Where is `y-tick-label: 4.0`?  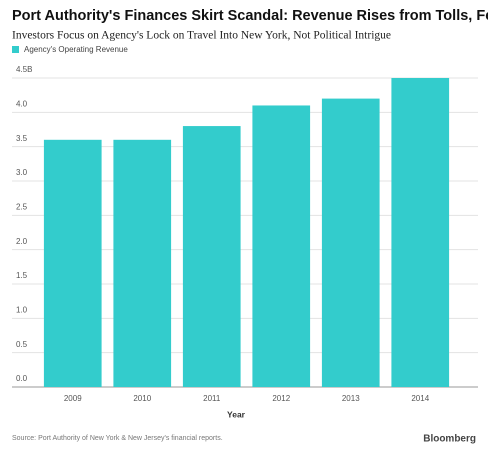
y-tick-label: 4.0 is located at coordinates (22, 103).